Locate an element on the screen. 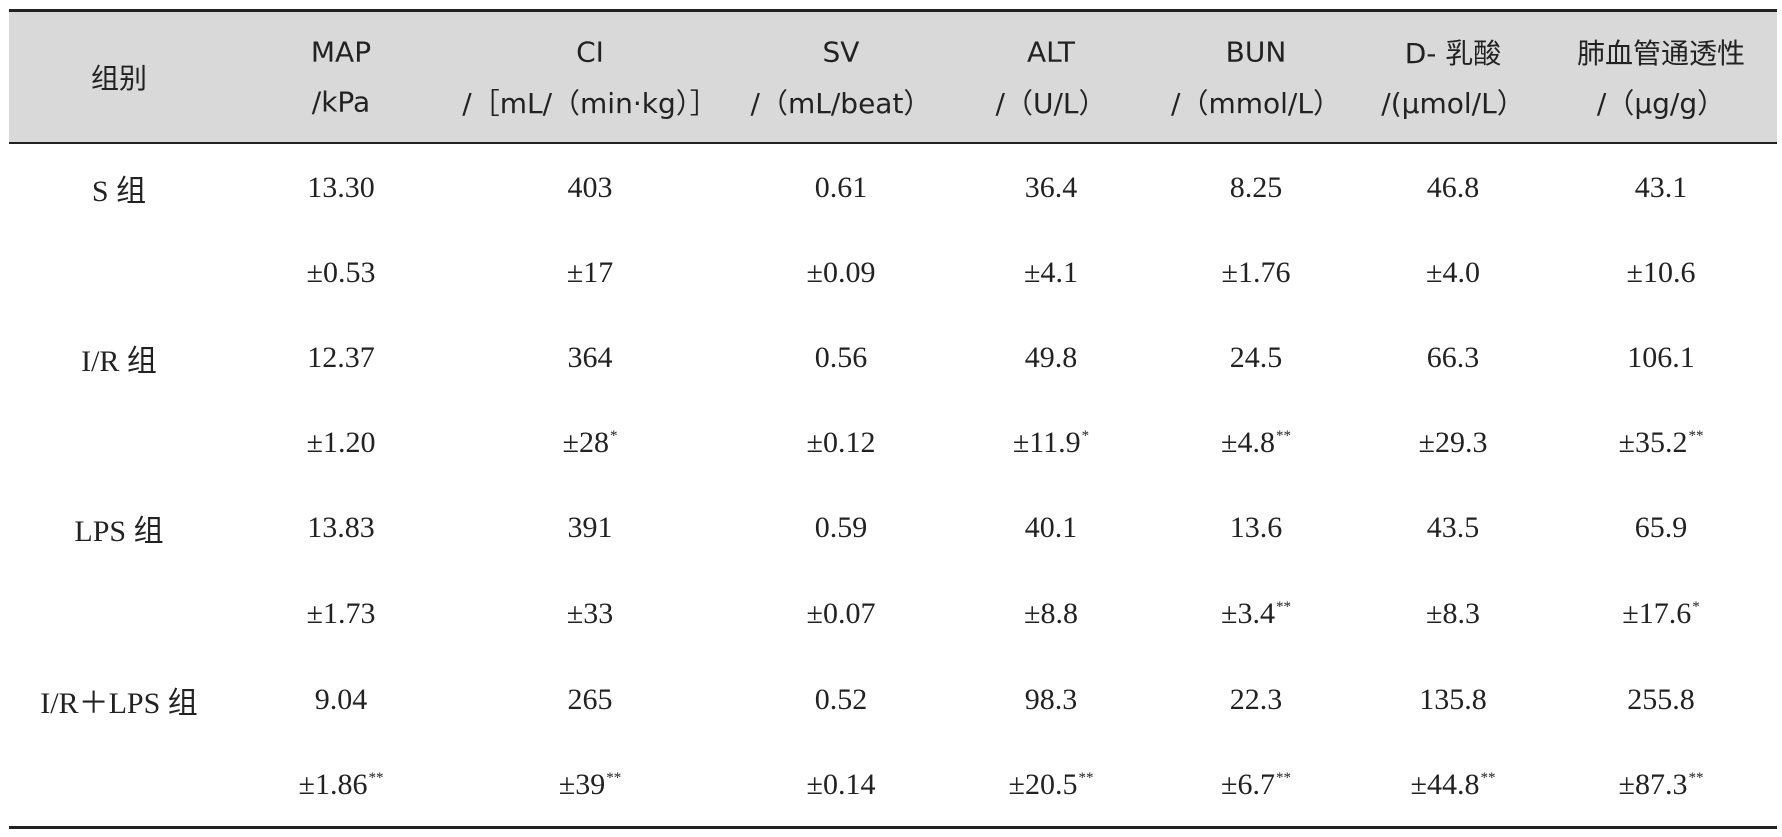 The image size is (1782, 837). mean-value: 24.5 is located at coordinates (1256, 357).